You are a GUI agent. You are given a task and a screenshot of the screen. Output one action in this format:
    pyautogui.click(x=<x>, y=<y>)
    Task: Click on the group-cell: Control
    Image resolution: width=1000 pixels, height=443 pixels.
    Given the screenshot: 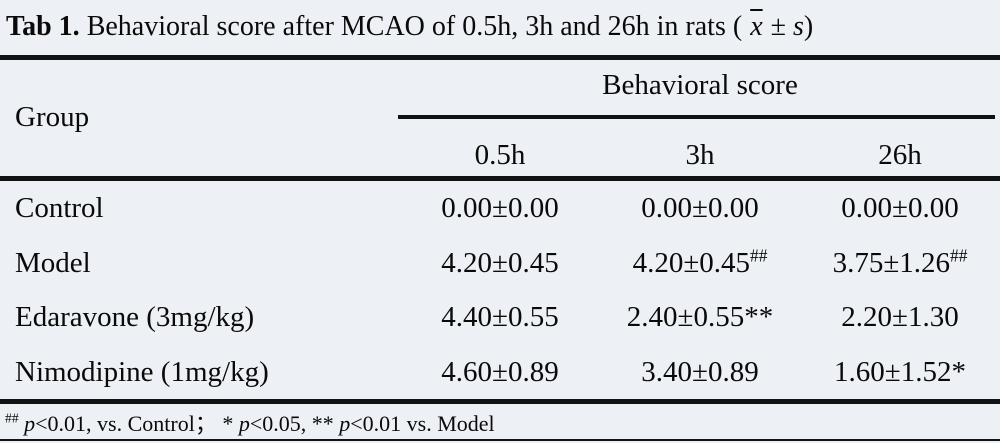 What is the action you would take?
    pyautogui.click(x=59, y=208)
    